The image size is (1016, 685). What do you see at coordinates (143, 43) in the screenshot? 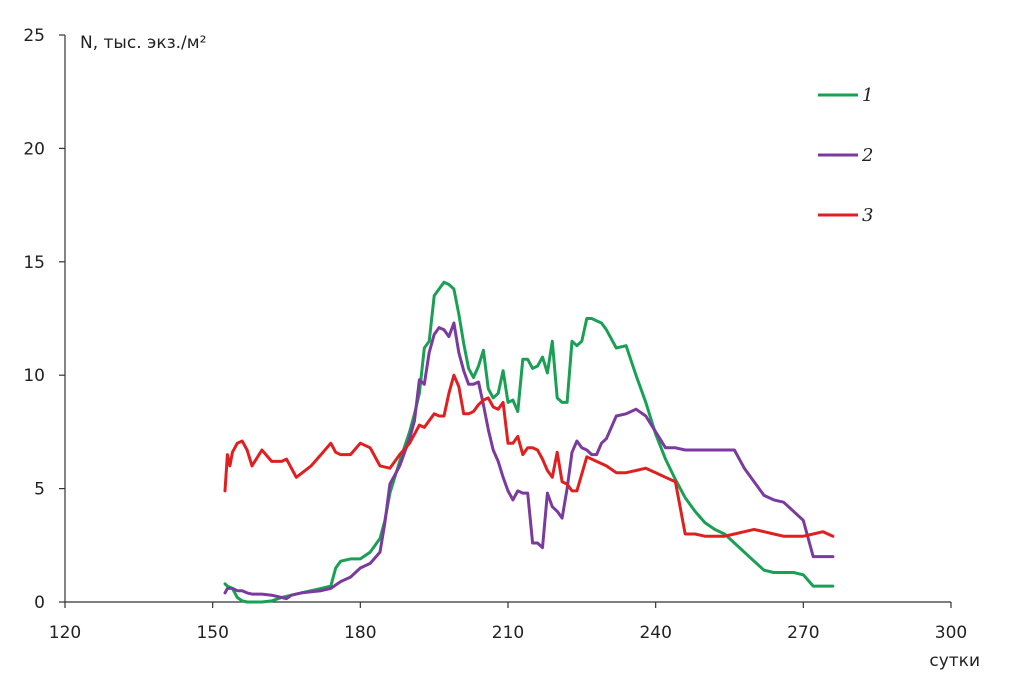
I see `y-axis-title: N, тыс. экз./м²` at bounding box center [143, 43].